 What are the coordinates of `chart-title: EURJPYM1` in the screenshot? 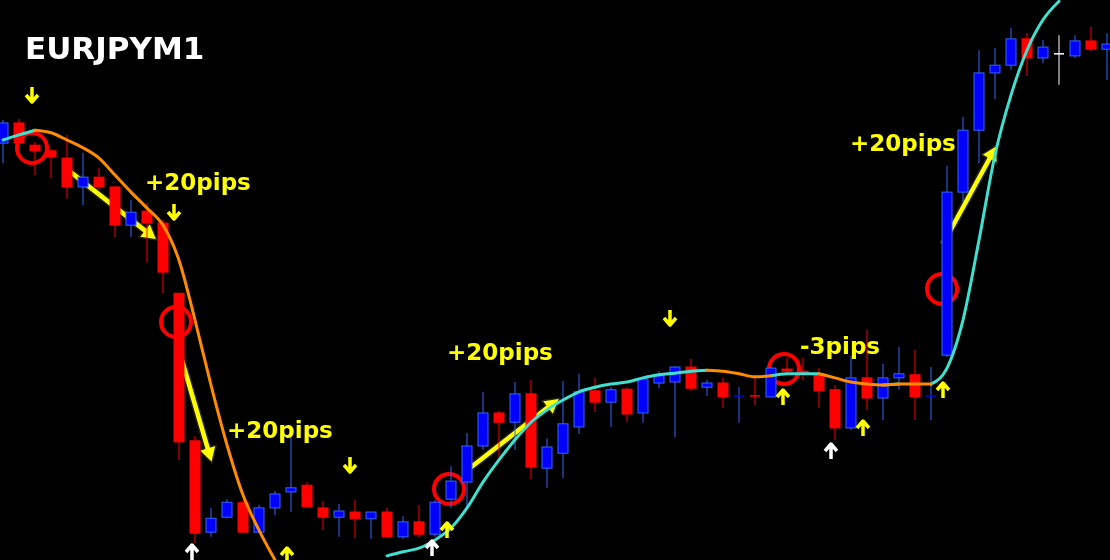 It's located at (115, 48).